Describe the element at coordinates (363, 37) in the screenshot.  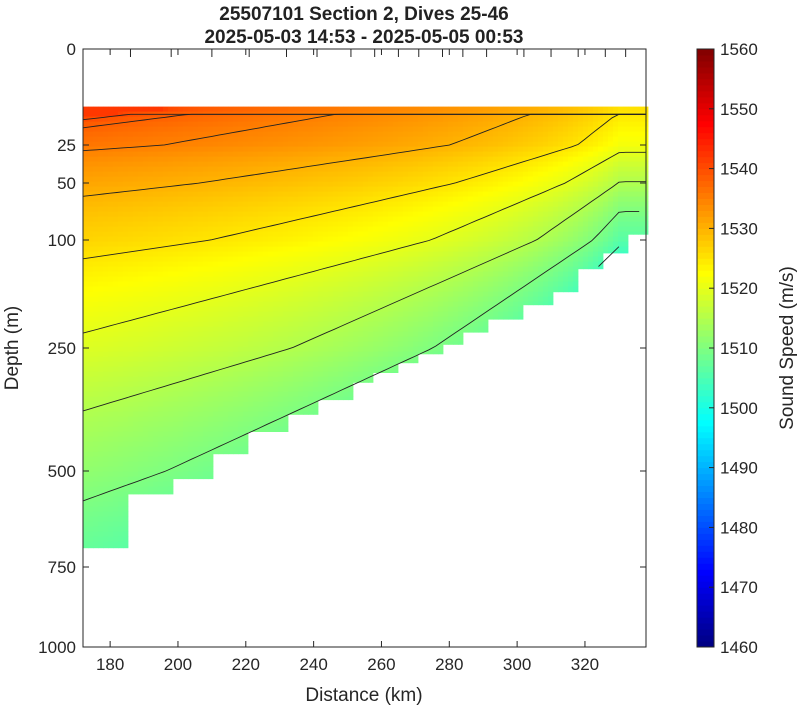
I see `chart-subtitle: 2025-05-03 14:53 - 2025-05-05 00:53` at that location.